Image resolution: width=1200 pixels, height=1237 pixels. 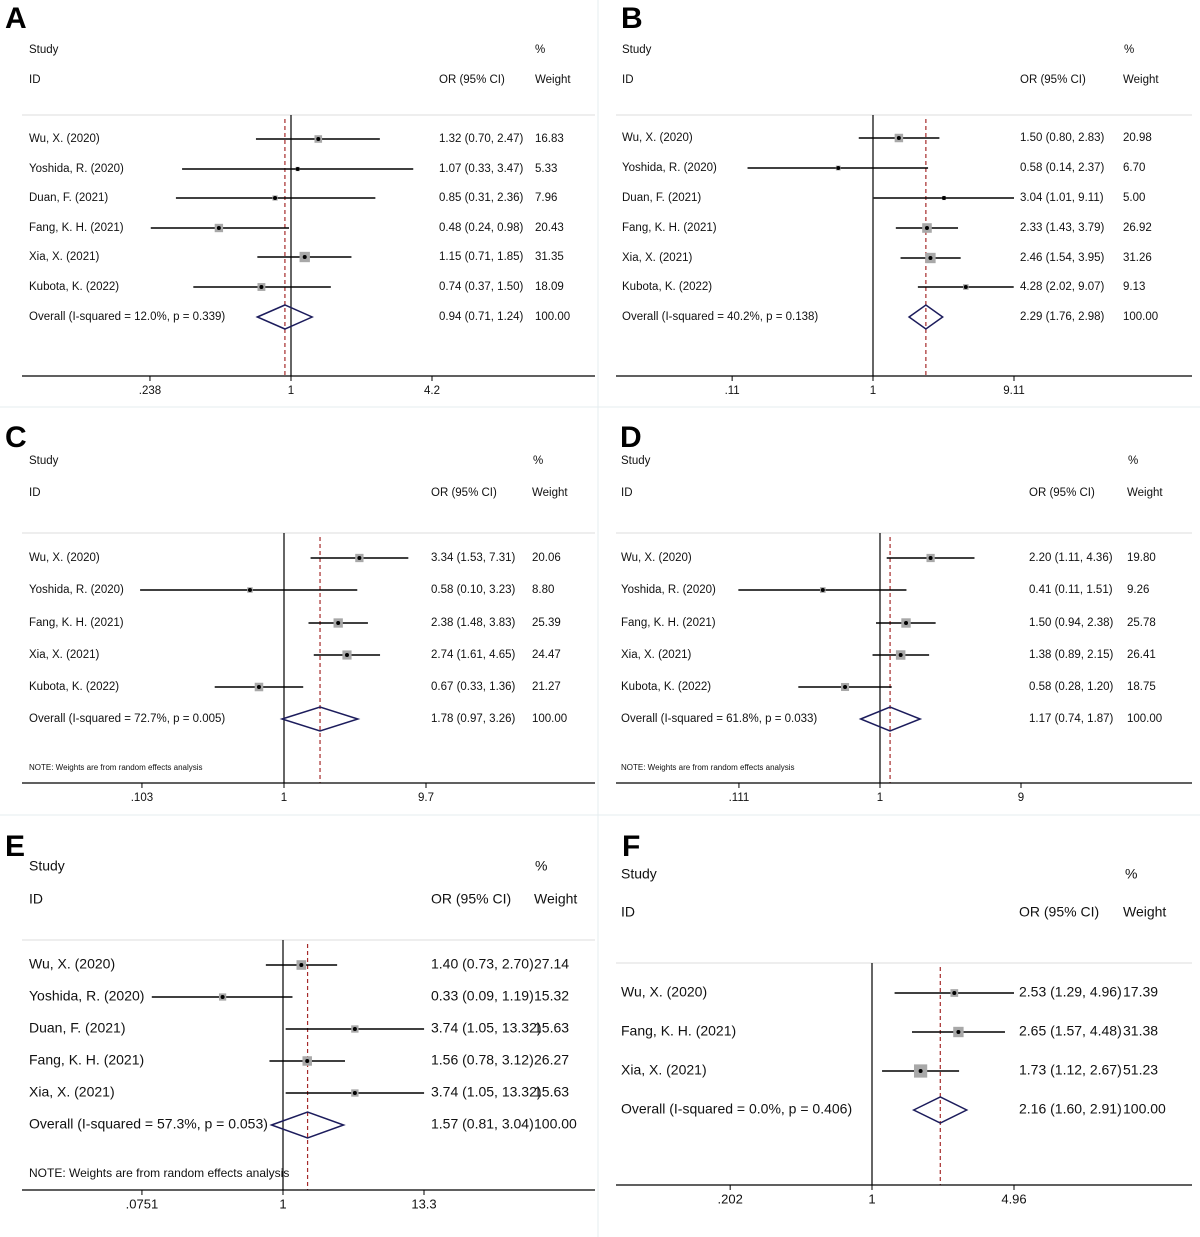 I want to click on or-ci-value: 0.58 (0.28, 1.20), so click(x=1071, y=687).